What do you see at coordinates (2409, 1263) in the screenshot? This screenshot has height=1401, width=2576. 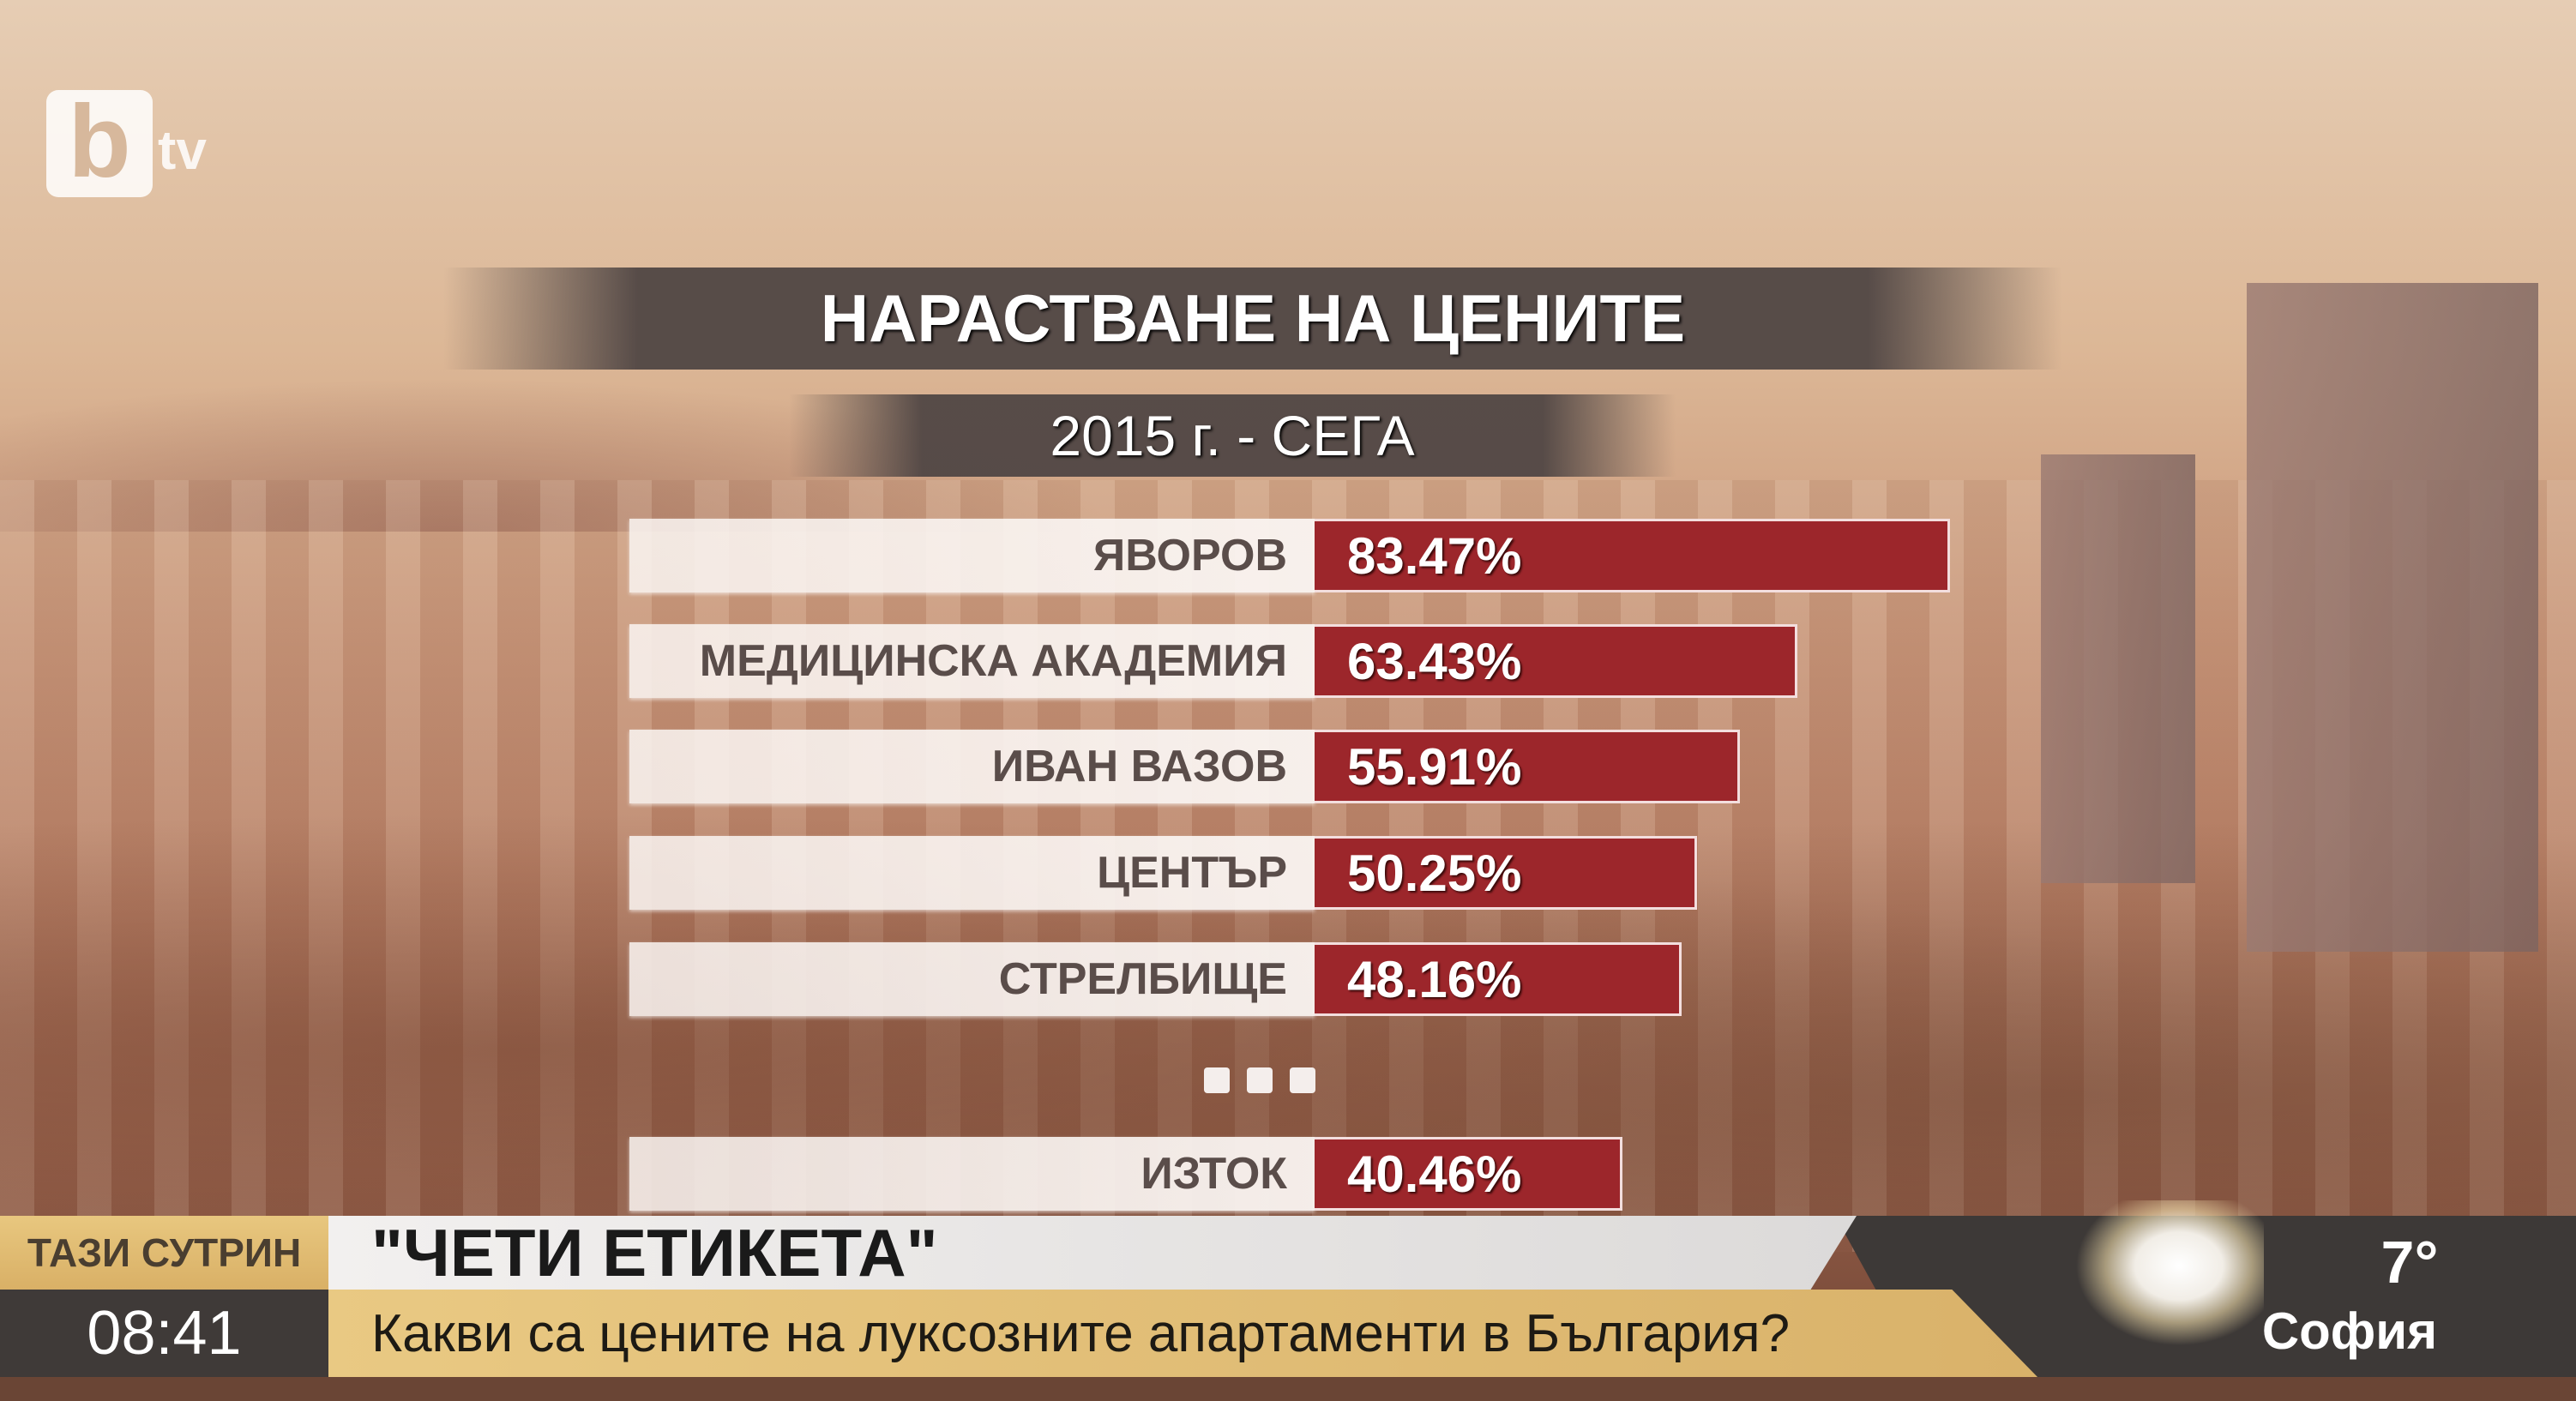 I see `weather-temperature: 7°` at bounding box center [2409, 1263].